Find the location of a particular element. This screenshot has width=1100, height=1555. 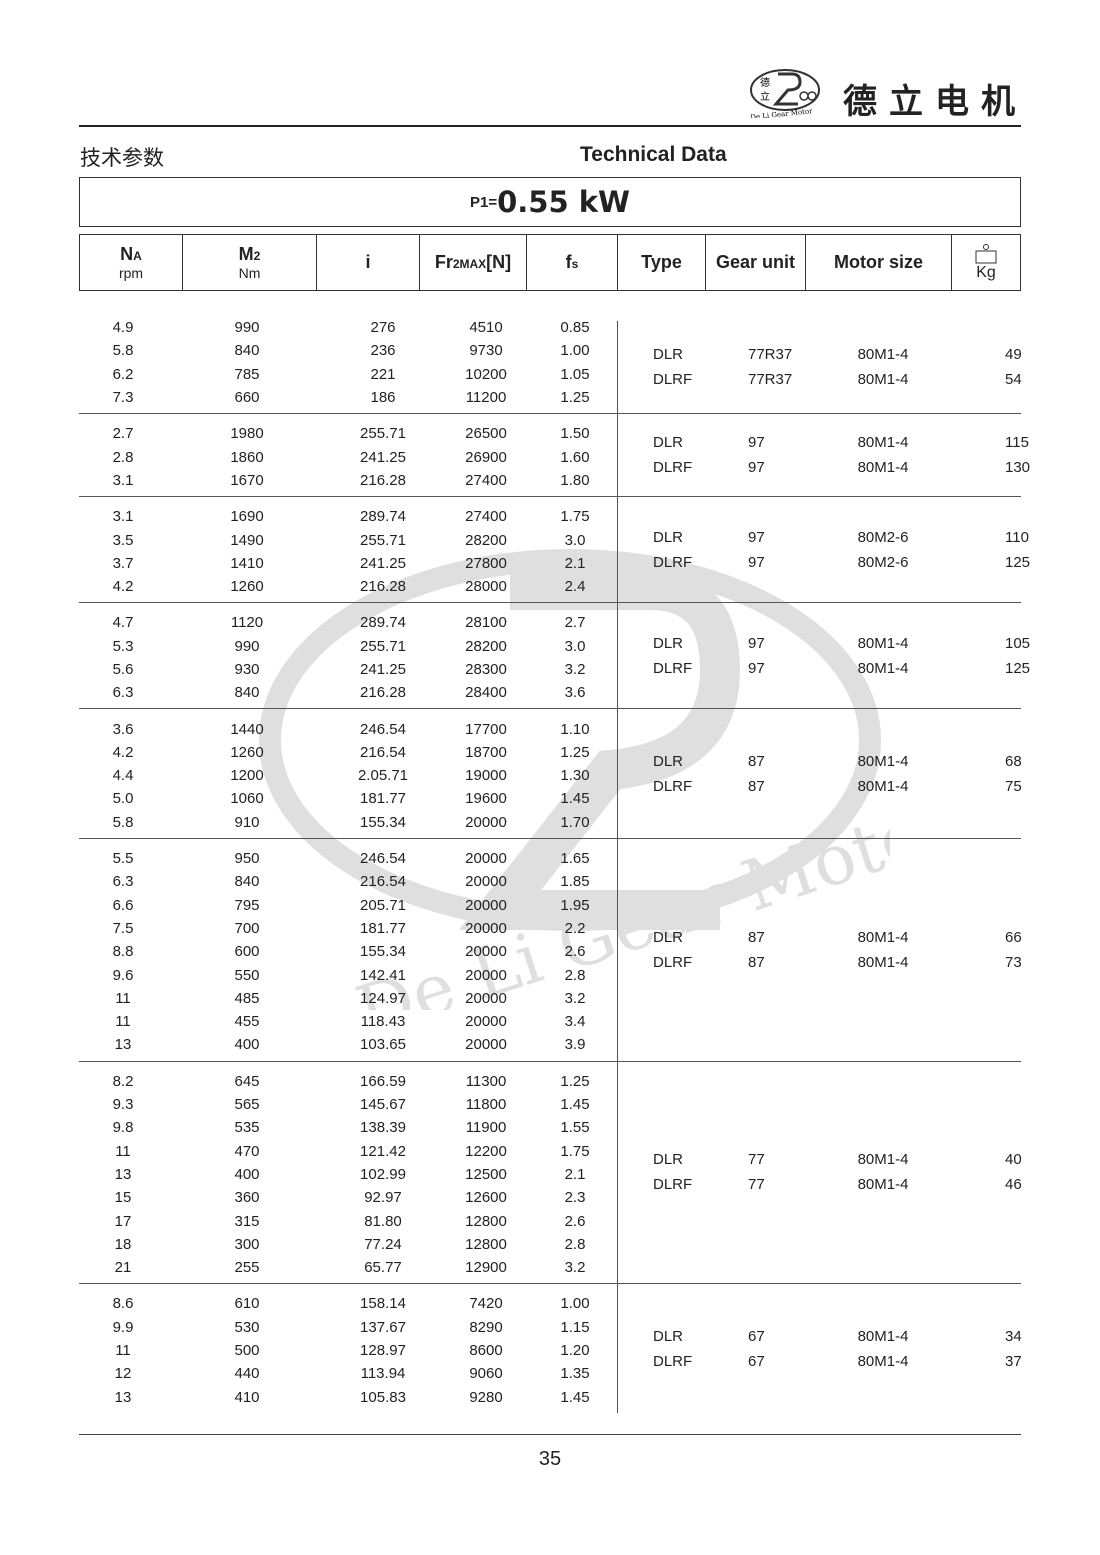

cell-fs: 2.3 is located at coordinates (575, 1198).